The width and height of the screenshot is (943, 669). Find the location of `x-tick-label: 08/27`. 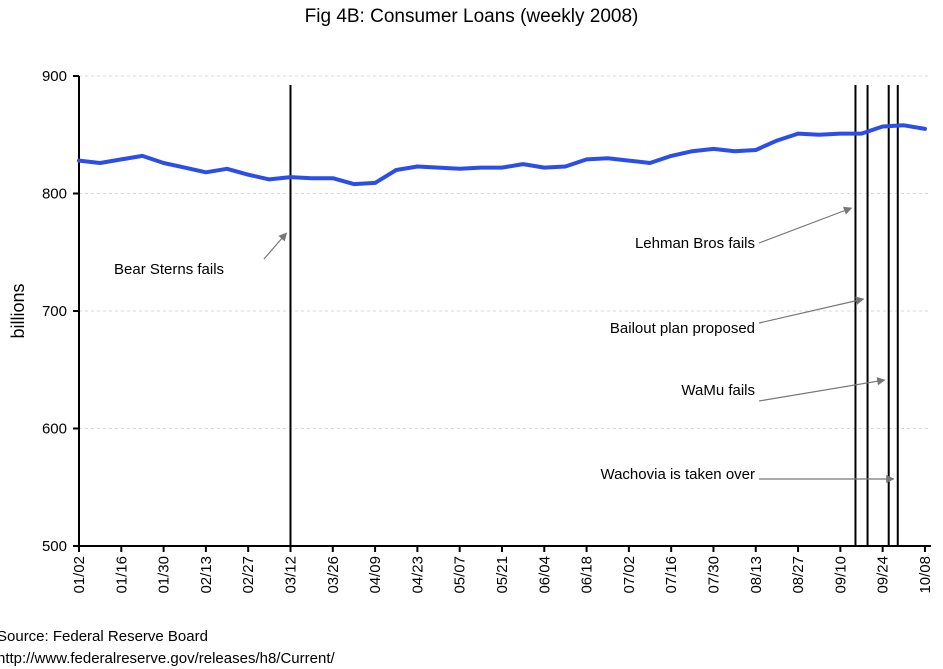

x-tick-label: 08/27 is located at coordinates (798, 575).